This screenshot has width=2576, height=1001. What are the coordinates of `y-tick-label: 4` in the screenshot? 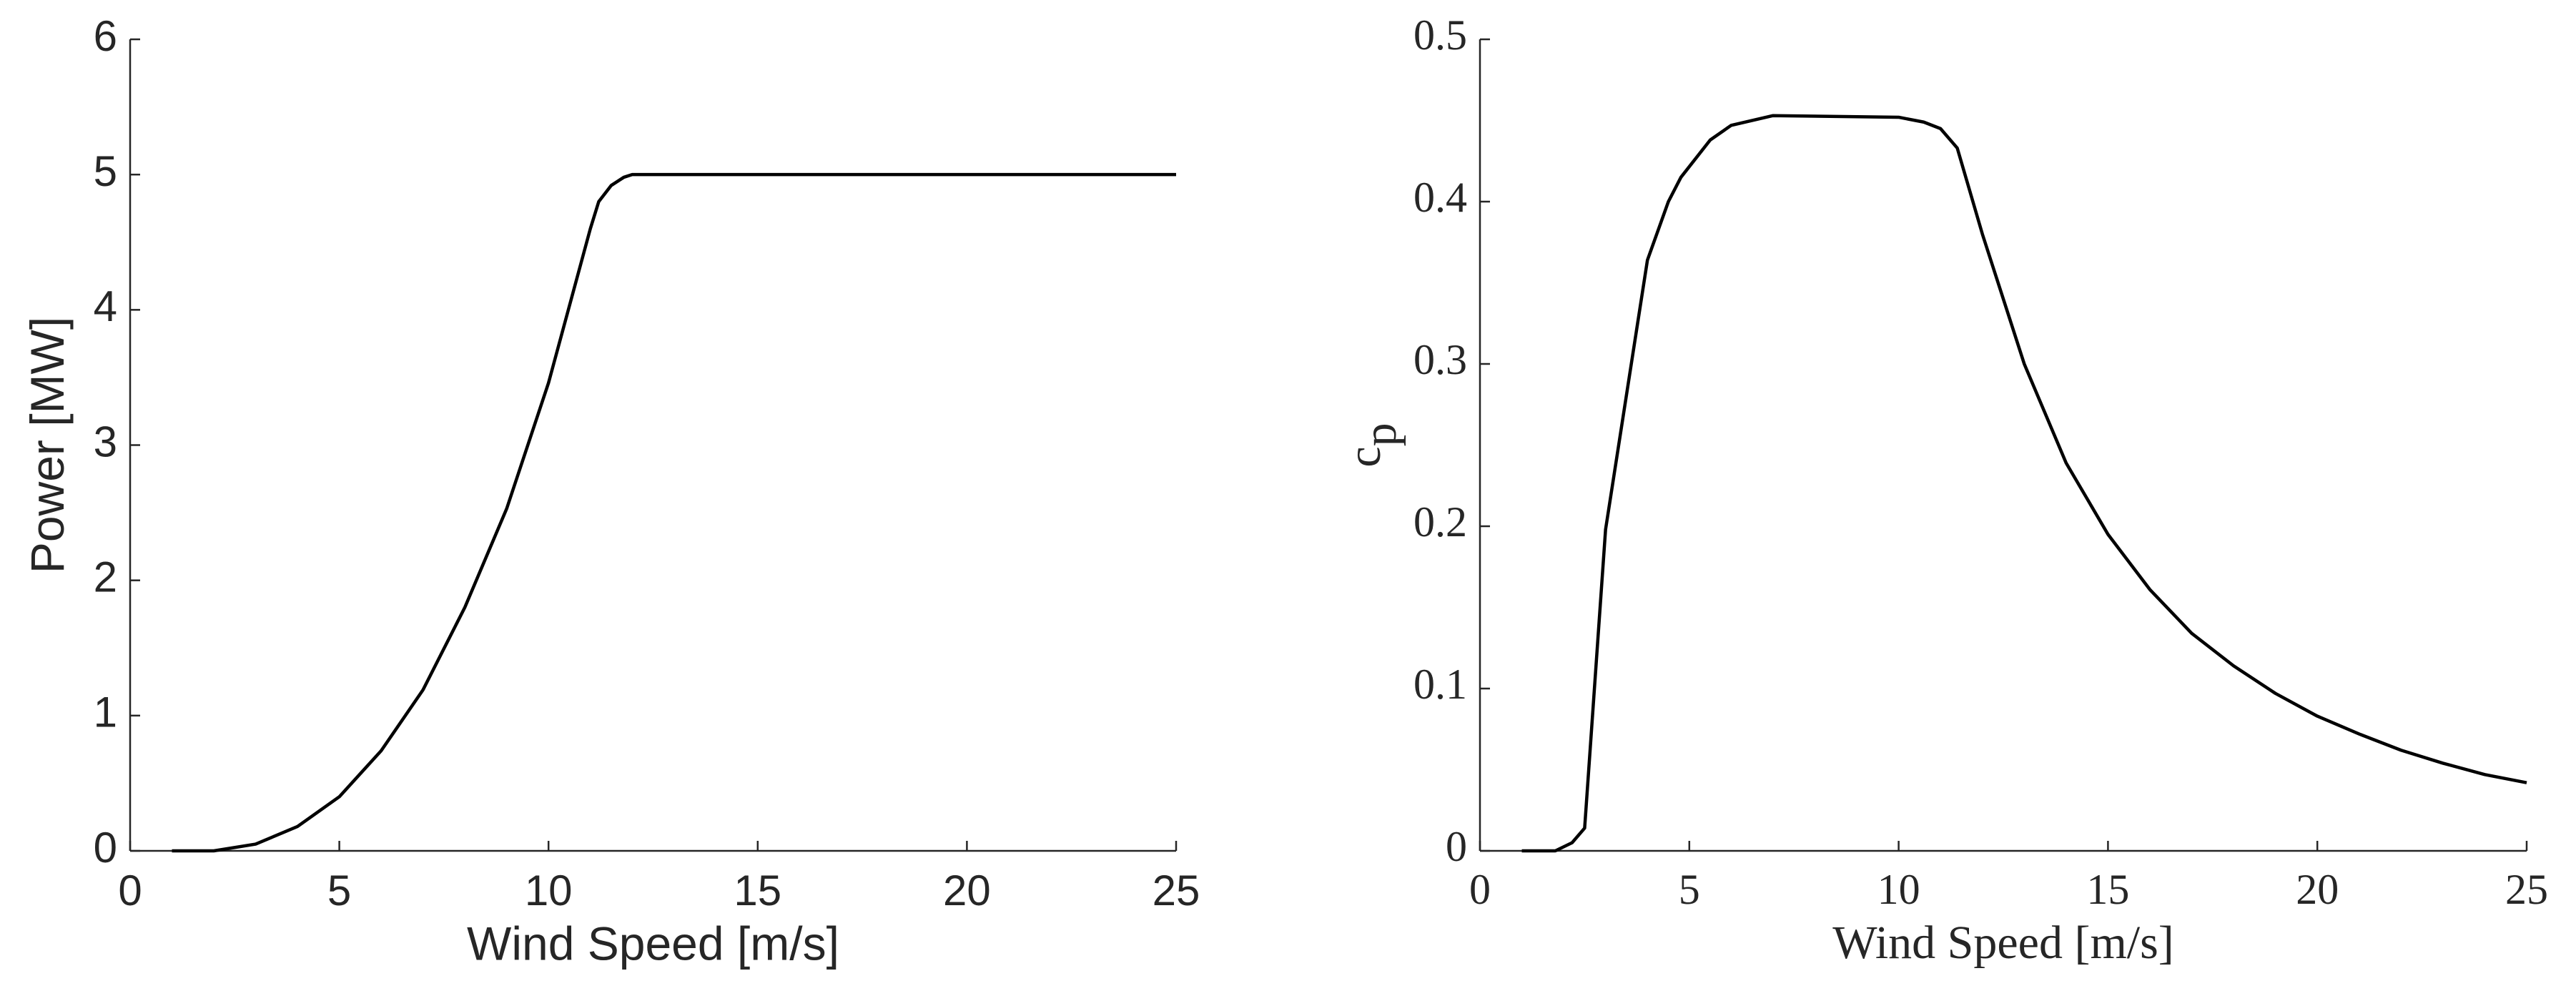 It's located at (105, 306).